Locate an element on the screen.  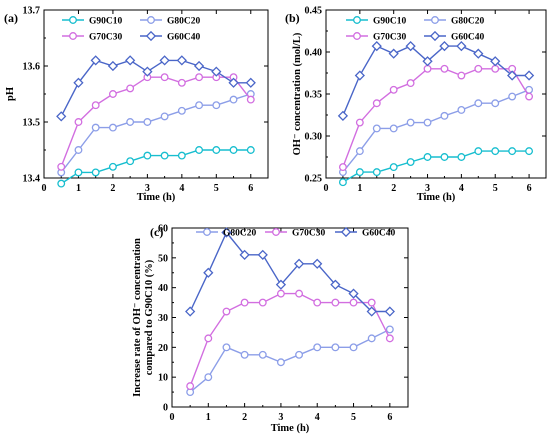
legend-label: G60C40 is located at coordinates (379, 234).